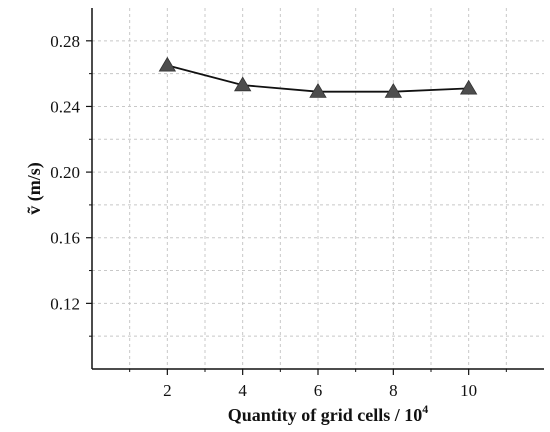 The width and height of the screenshot is (550, 432). I want to click on y-tick-label: 0.16, so click(65, 238).